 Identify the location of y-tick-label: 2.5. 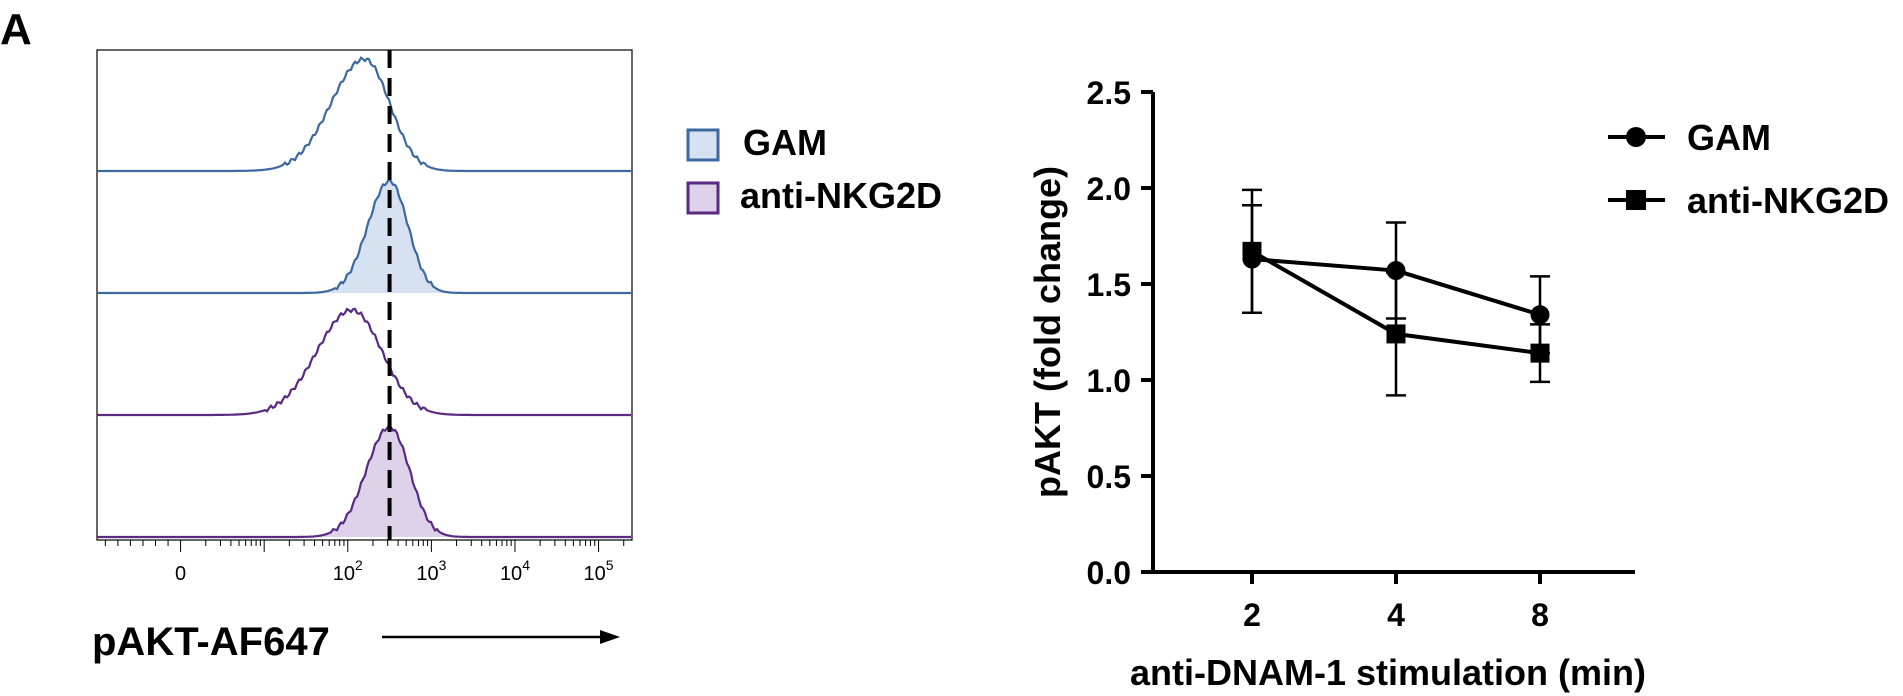
(1109, 93).